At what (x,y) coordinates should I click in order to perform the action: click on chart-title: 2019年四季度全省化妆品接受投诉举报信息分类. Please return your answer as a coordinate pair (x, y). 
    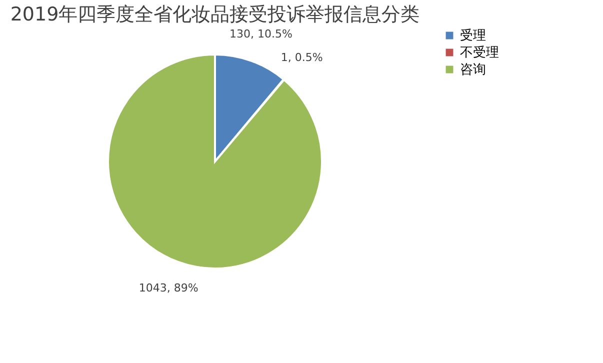
    Looking at the image, I should click on (215, 15).